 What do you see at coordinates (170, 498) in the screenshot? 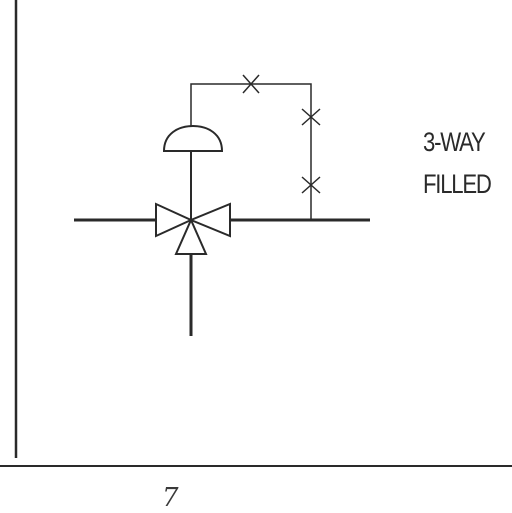
I see `page-number: 7` at bounding box center [170, 498].